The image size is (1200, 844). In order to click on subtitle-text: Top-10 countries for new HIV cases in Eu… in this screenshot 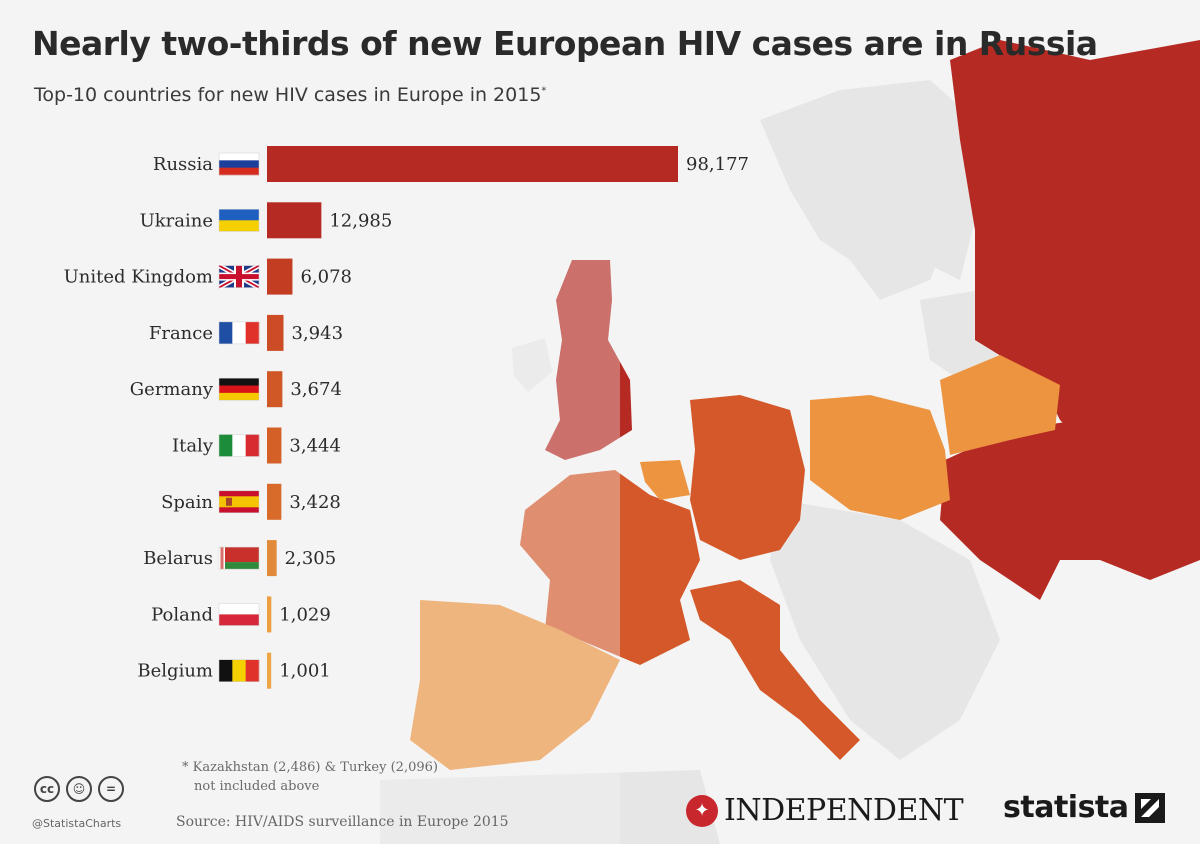, I will do `click(288, 95)`.